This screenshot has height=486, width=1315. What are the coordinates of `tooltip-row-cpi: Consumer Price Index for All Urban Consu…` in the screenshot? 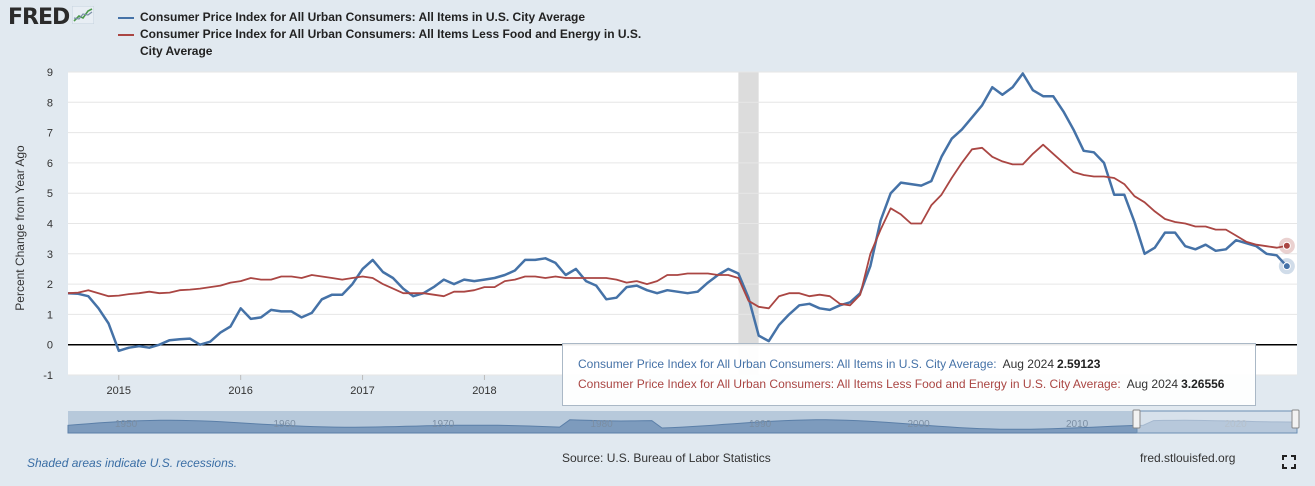 It's located at (909, 364).